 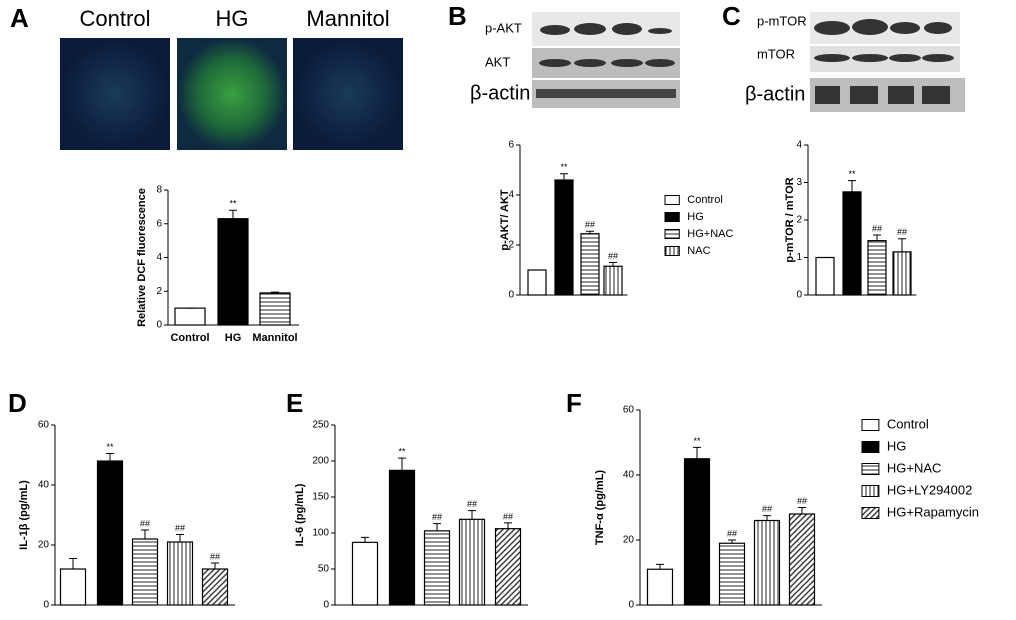 What do you see at coordinates (19, 18) in the screenshot?
I see `panel-label: A` at bounding box center [19, 18].